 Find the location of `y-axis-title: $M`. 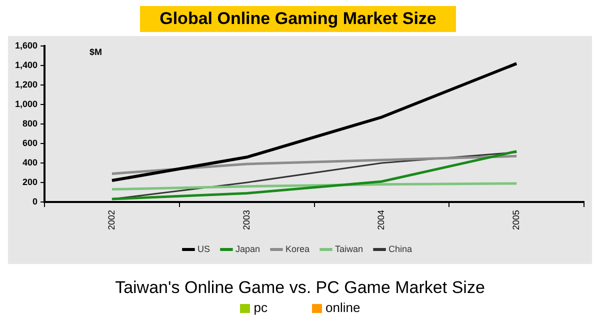

y-axis-title: $M is located at coordinates (96, 51).